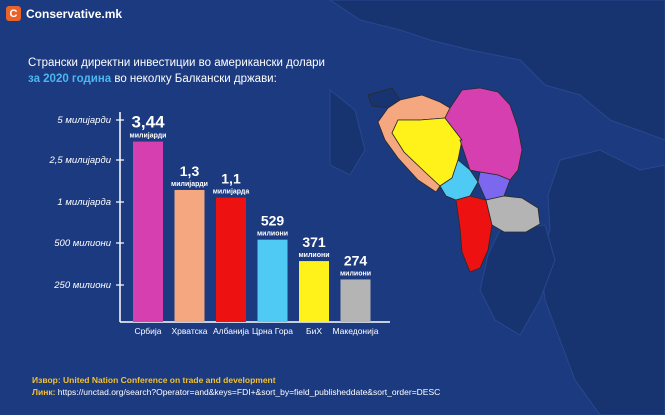  I want to click on x-tick-label: БиХ, so click(314, 331).